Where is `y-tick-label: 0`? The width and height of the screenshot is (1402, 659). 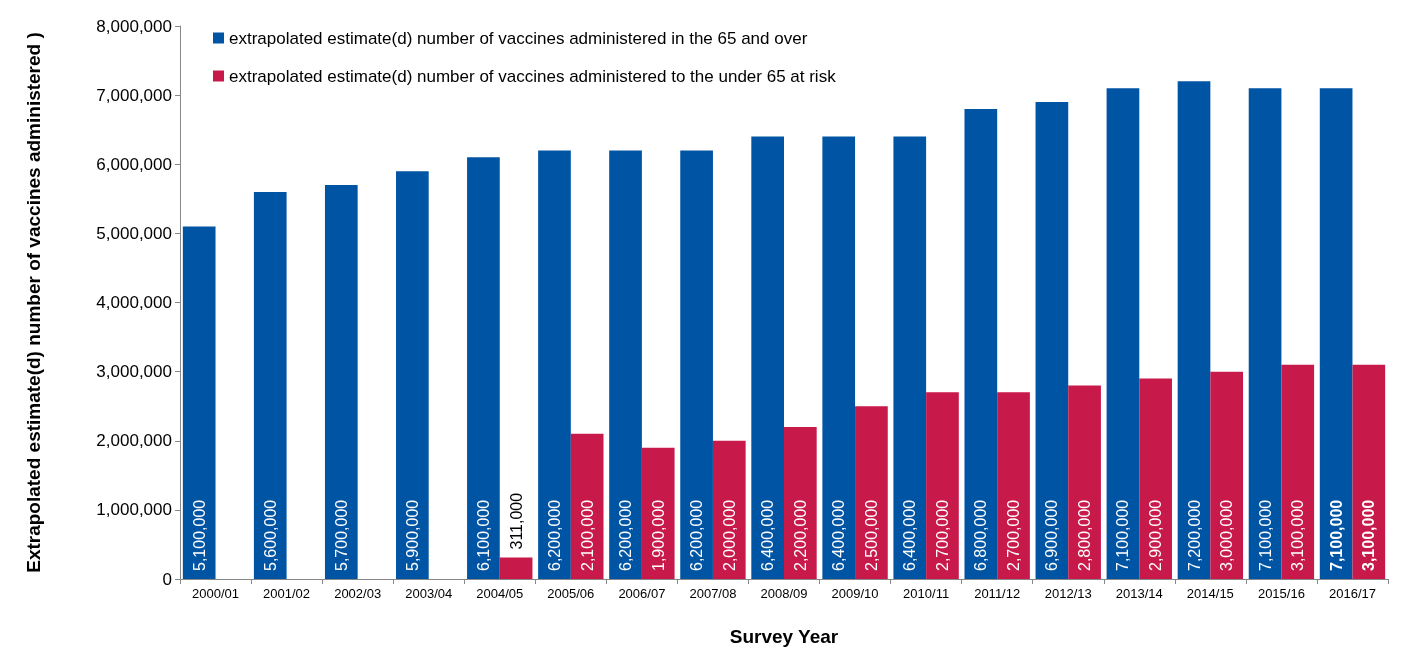 y-tick-label: 0 is located at coordinates (167, 579).